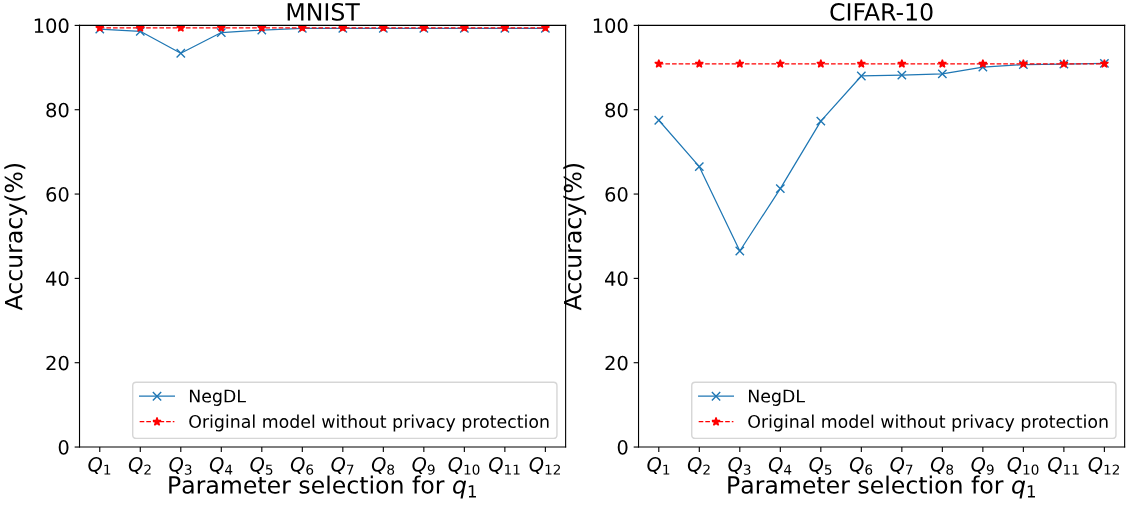 The width and height of the screenshot is (1136, 508). What do you see at coordinates (881, 11) in the screenshot?
I see `chart-title: CIFAR-10` at bounding box center [881, 11].